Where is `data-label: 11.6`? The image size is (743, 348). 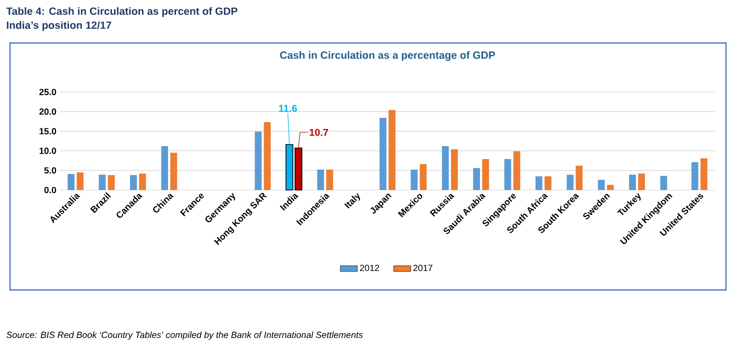
data-label: 11.6 is located at coordinates (288, 108).